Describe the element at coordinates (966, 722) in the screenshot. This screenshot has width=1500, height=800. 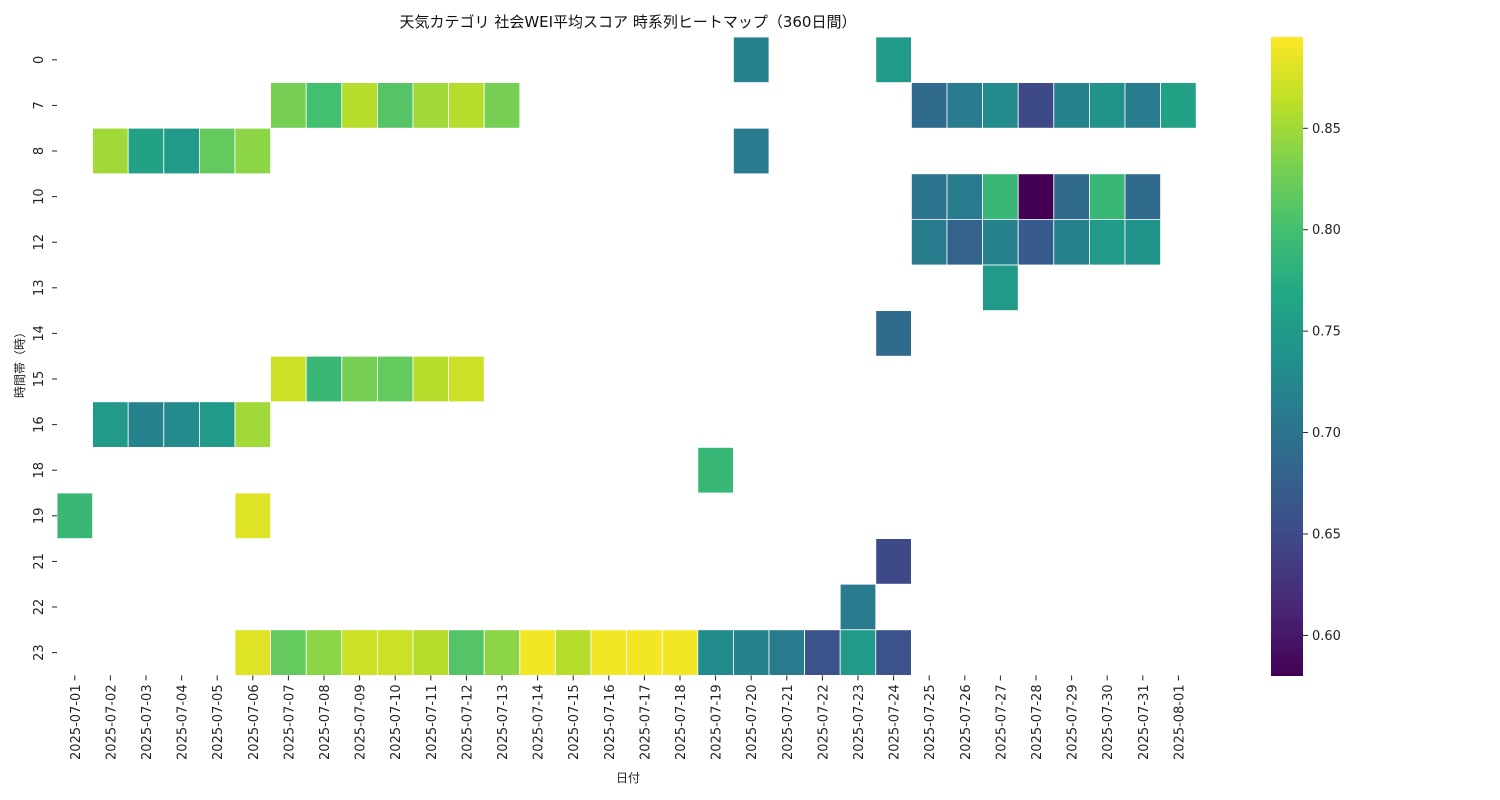
I see `x-tick-label: 2025-07-26` at that location.